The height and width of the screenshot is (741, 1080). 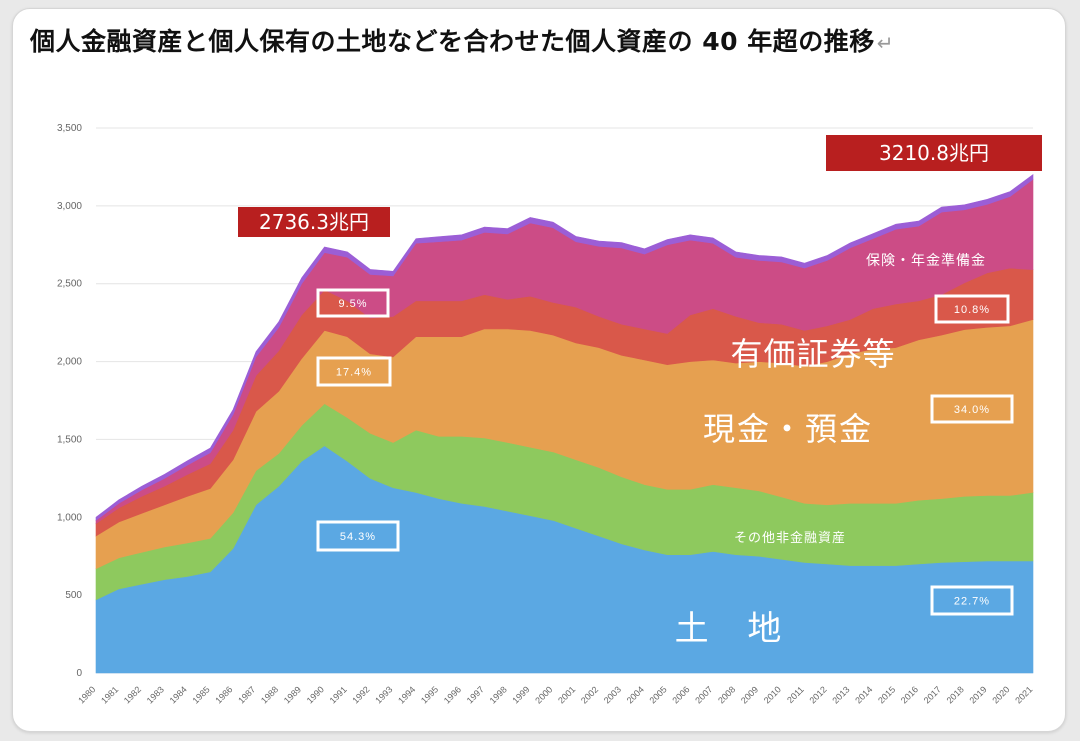 I want to click on x-tick-label: 1983, so click(x=155, y=694).